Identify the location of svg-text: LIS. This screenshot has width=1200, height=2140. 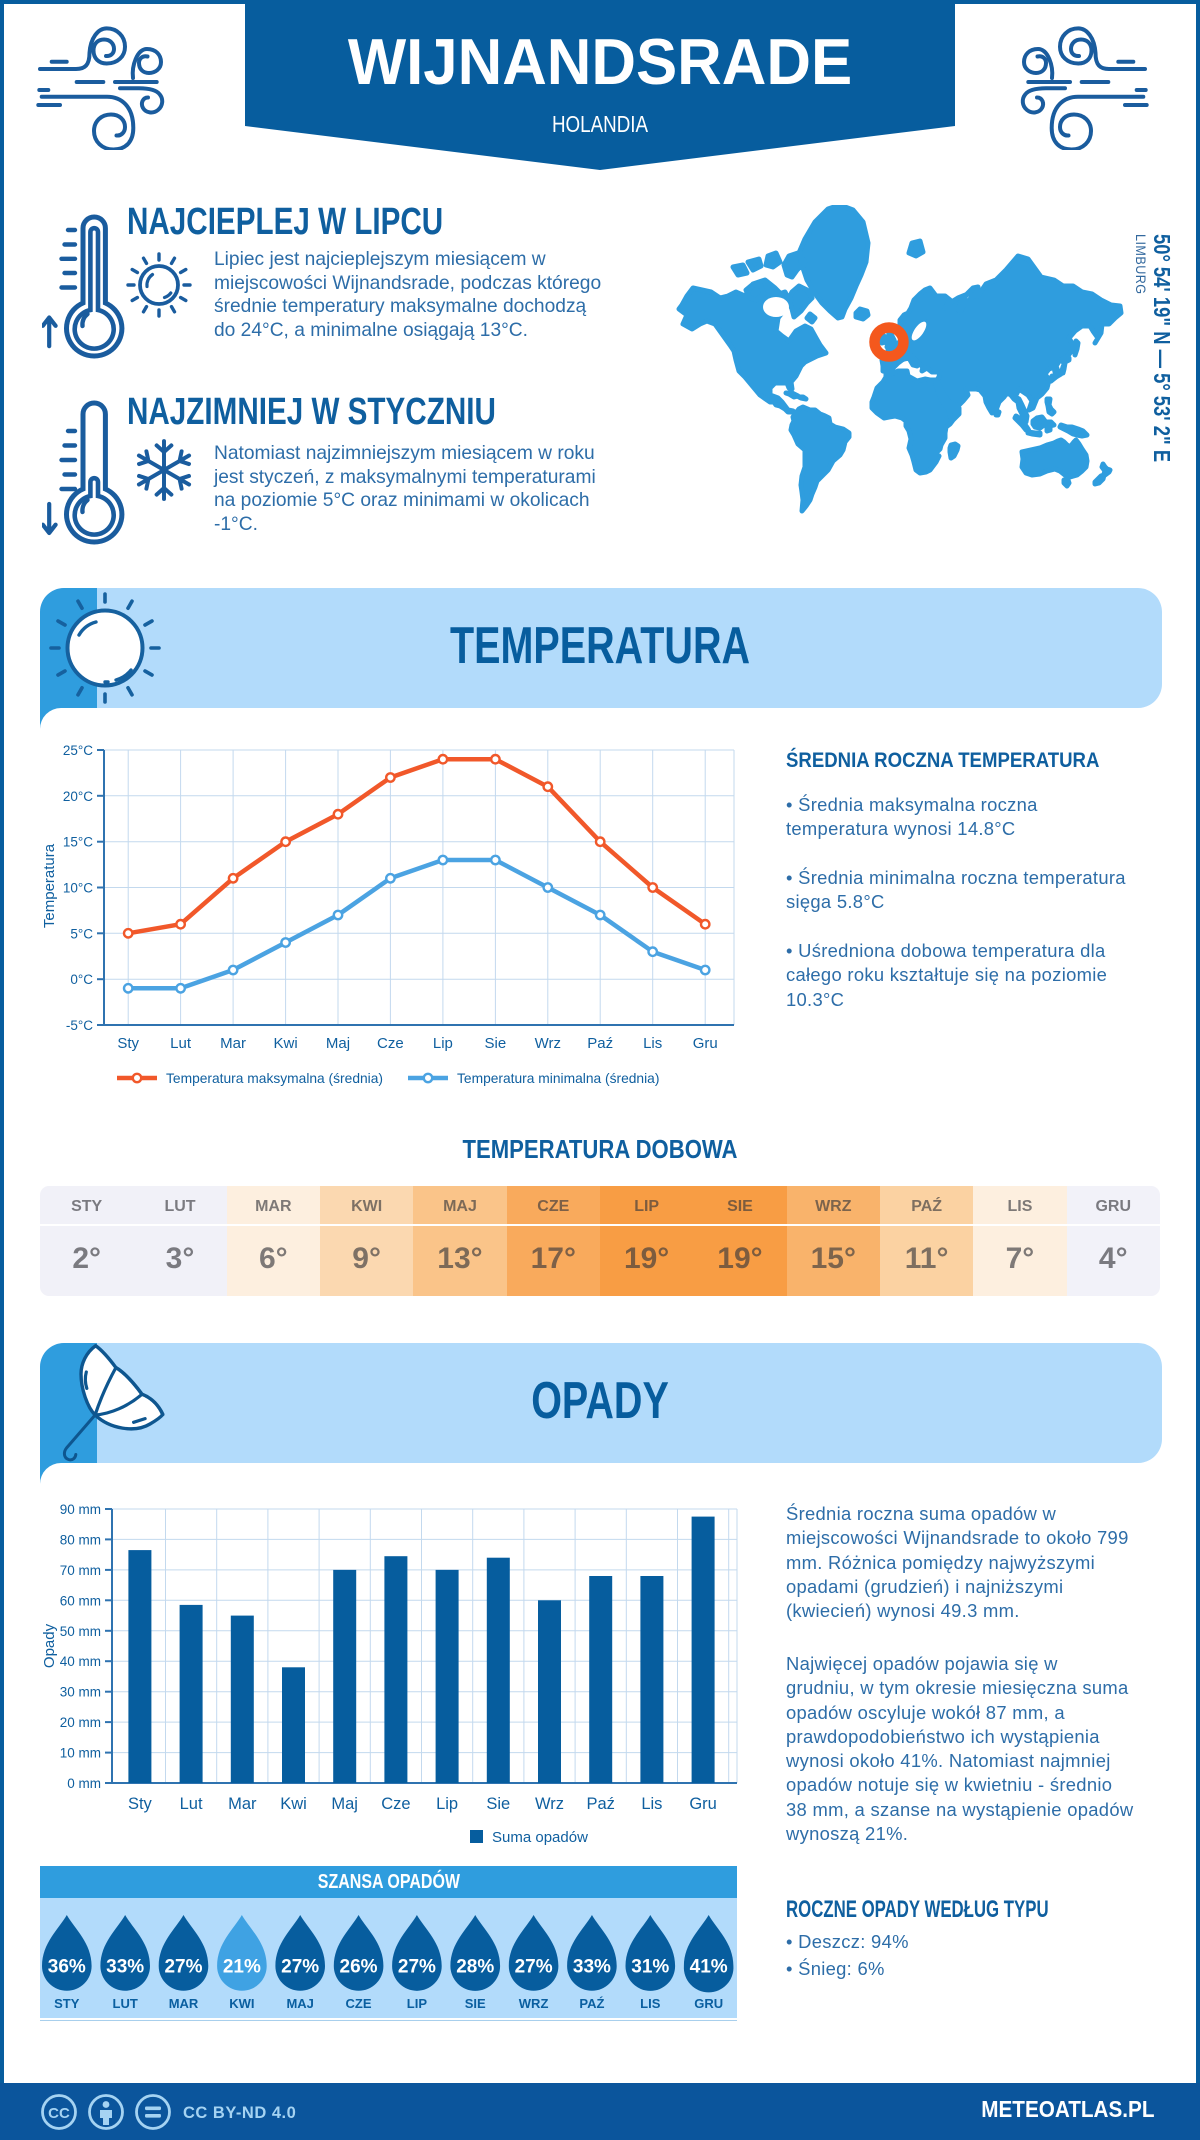
(650, 2003).